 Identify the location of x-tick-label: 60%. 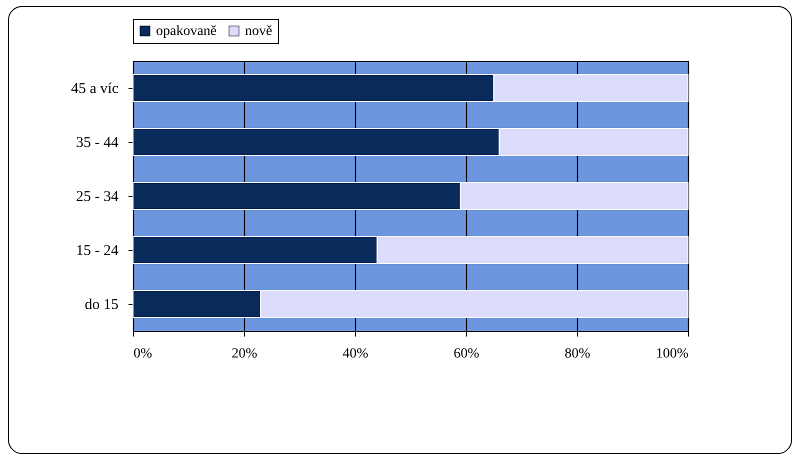
(467, 354).